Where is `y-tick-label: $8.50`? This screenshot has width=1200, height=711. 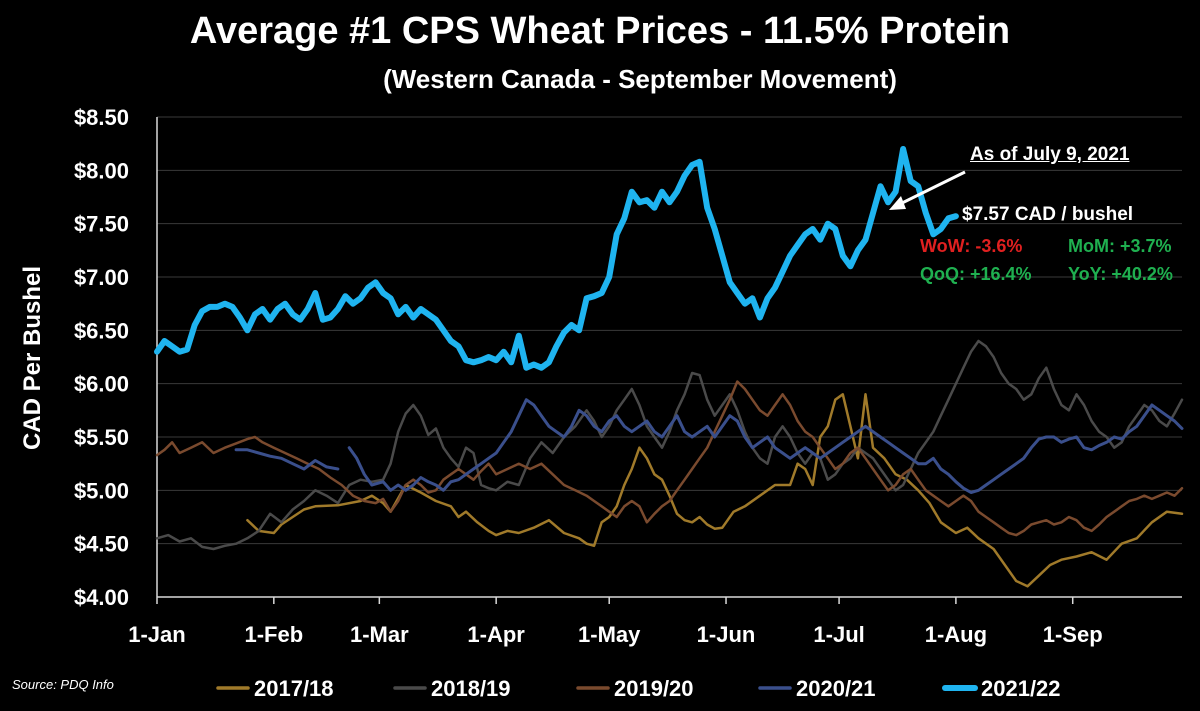
y-tick-label: $8.50 is located at coordinates (101, 117).